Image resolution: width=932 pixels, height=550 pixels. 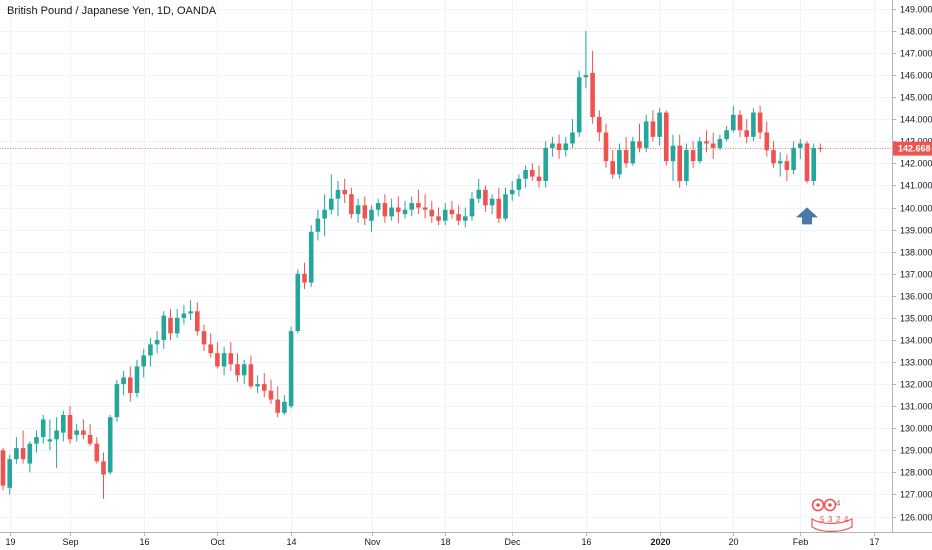 What do you see at coordinates (830, 505) in the screenshot?
I see `logo-dot-right` at bounding box center [830, 505].